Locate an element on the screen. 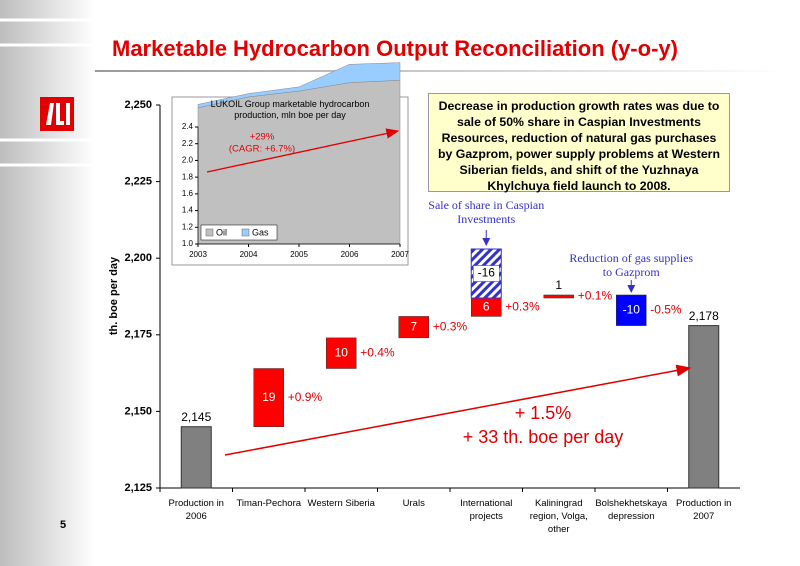 The height and width of the screenshot is (566, 800). change-label: 1 is located at coordinates (558, 285).